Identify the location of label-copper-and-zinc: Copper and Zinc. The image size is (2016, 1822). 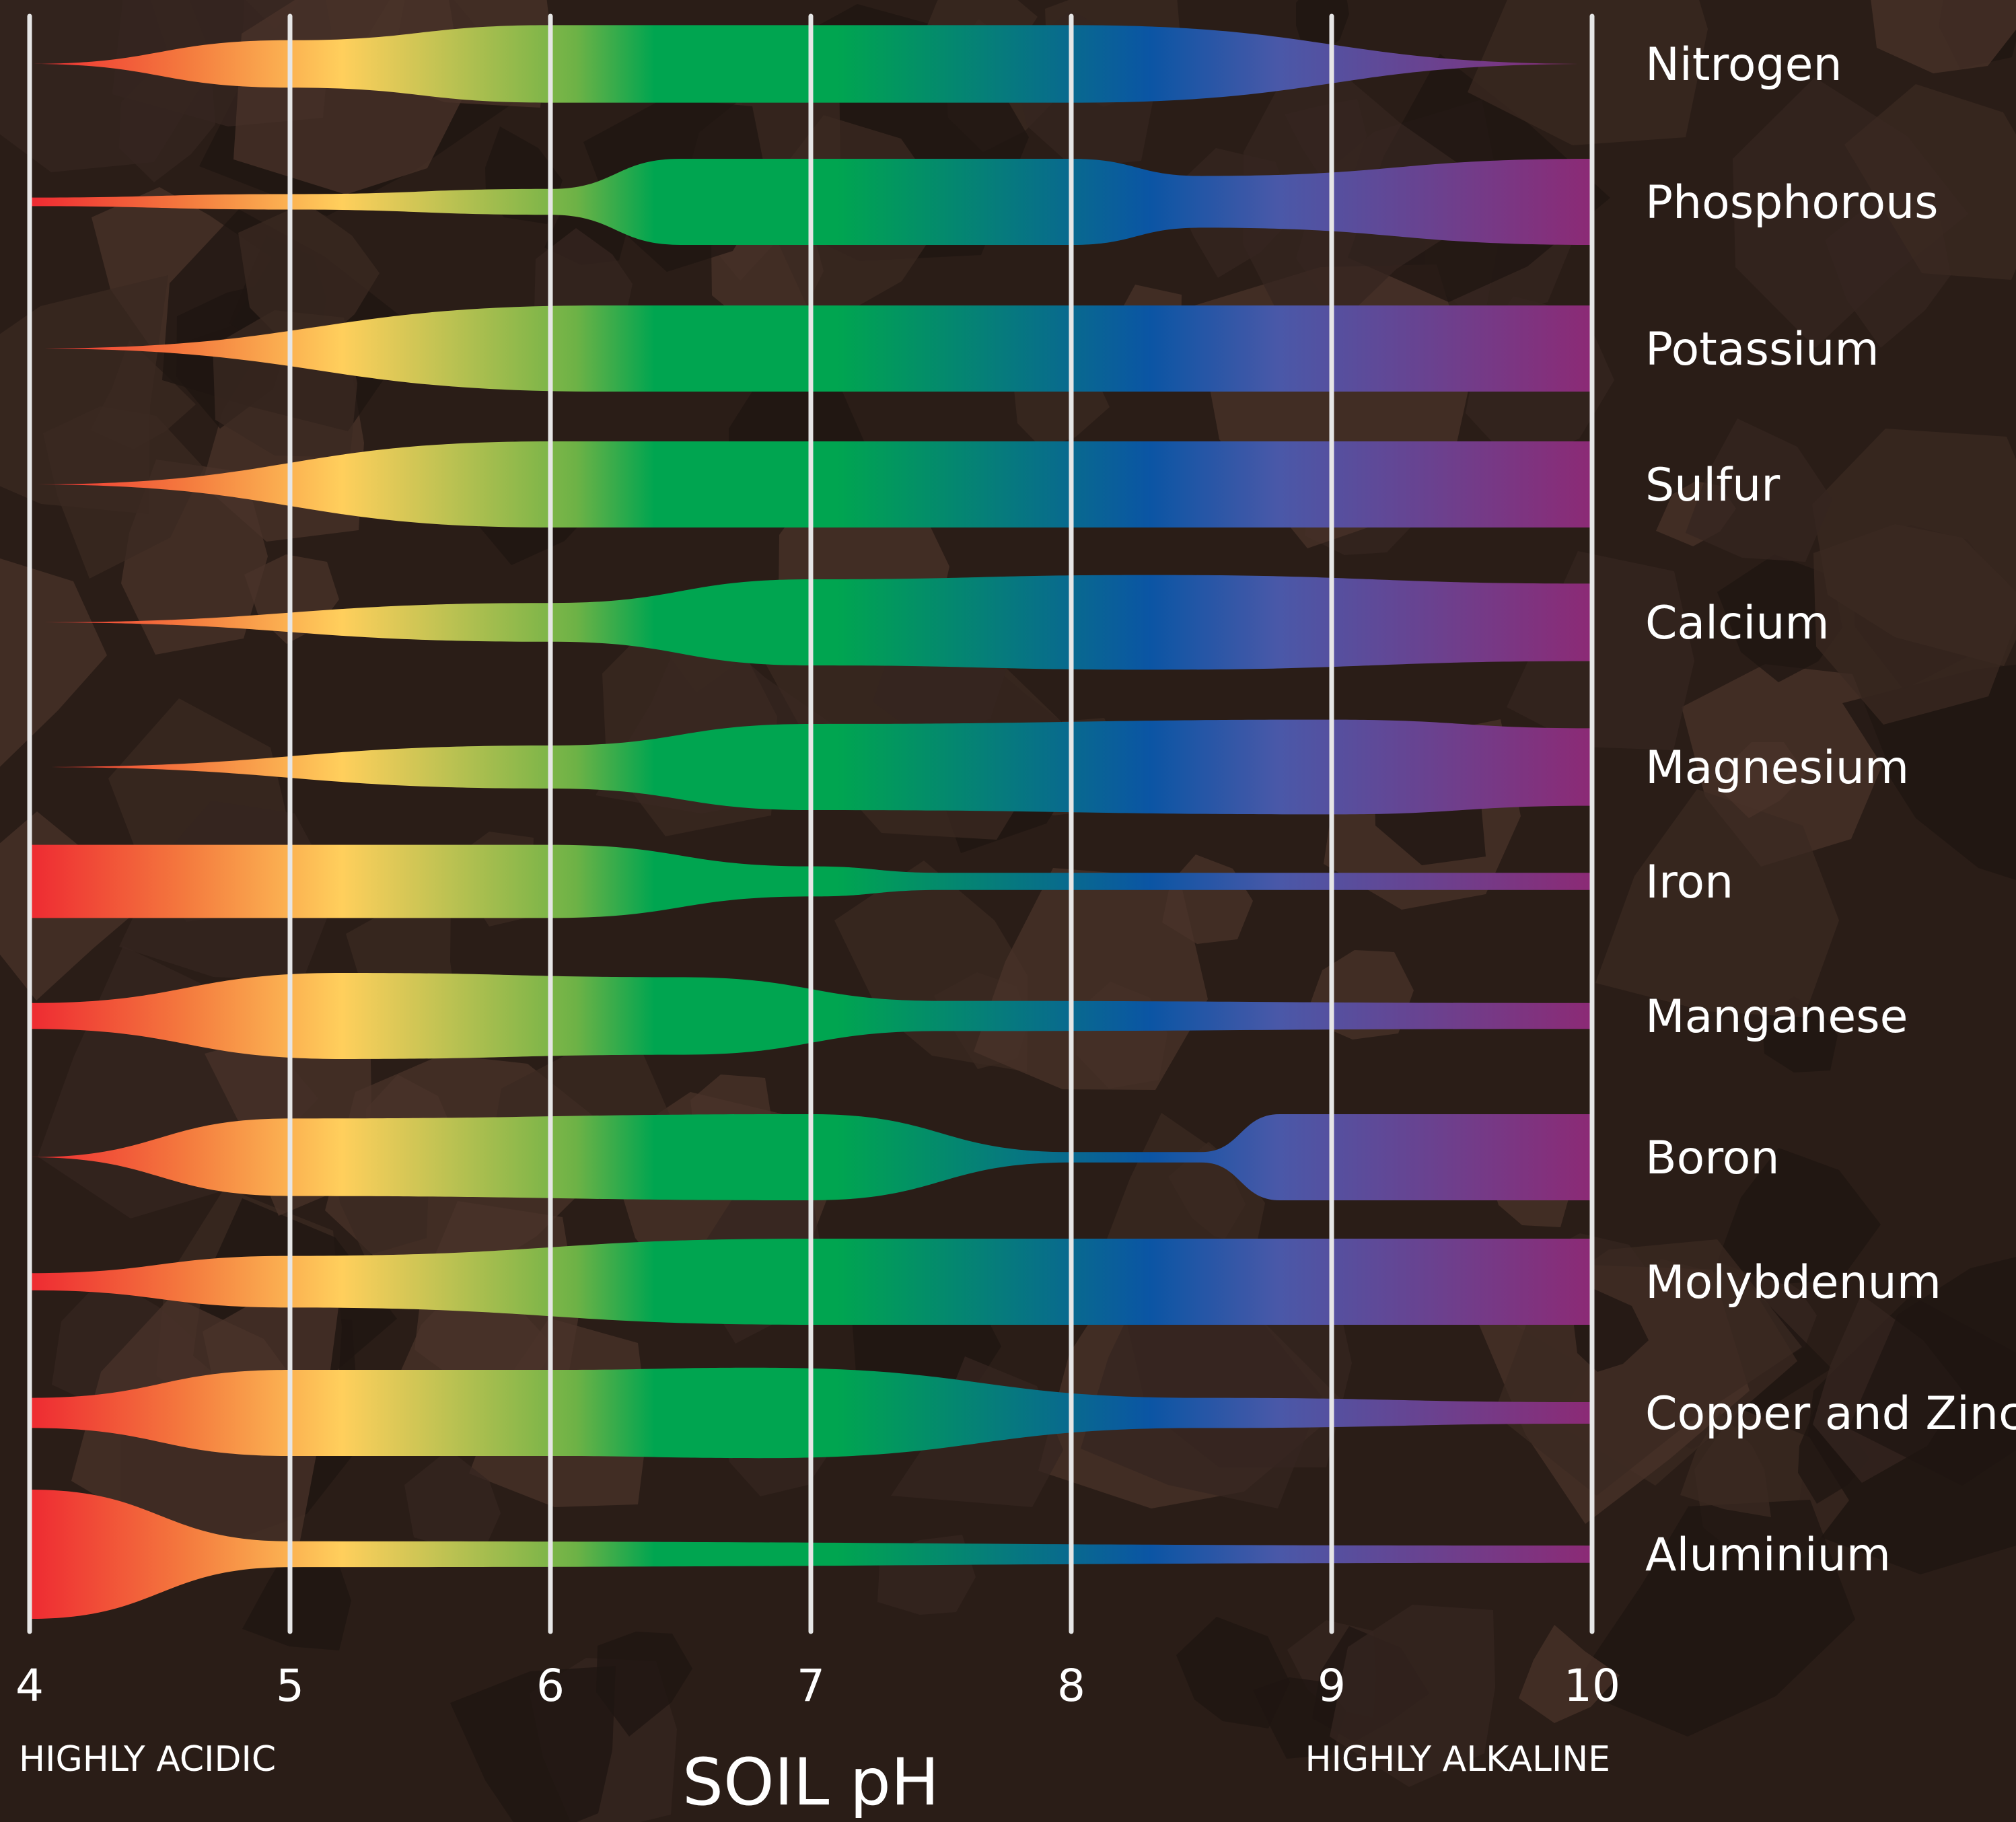
(1830, 1414).